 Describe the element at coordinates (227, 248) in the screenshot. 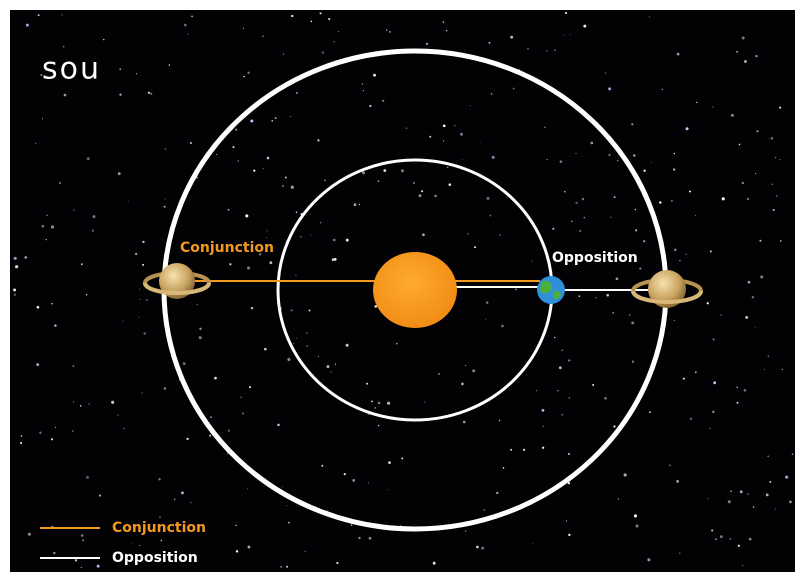

I see `conjunction-label: Conjunction` at that location.